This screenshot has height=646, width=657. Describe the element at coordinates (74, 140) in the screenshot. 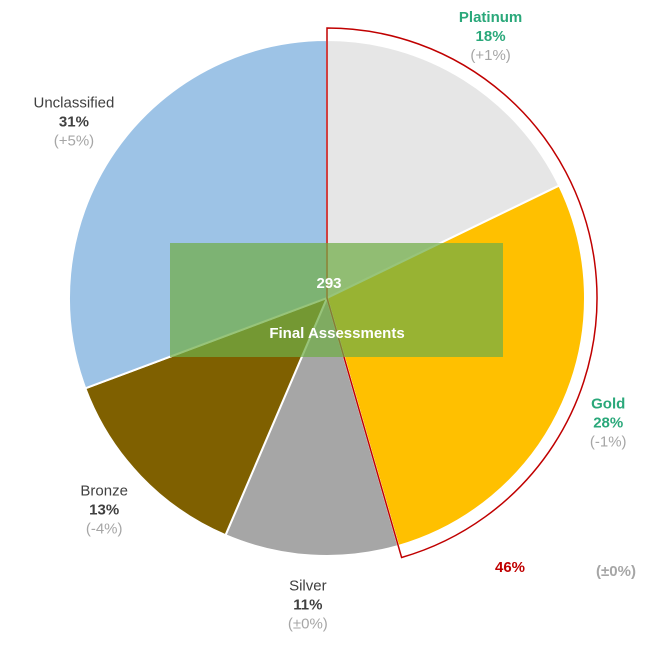

I see `slice-change: (+5%)` at that location.